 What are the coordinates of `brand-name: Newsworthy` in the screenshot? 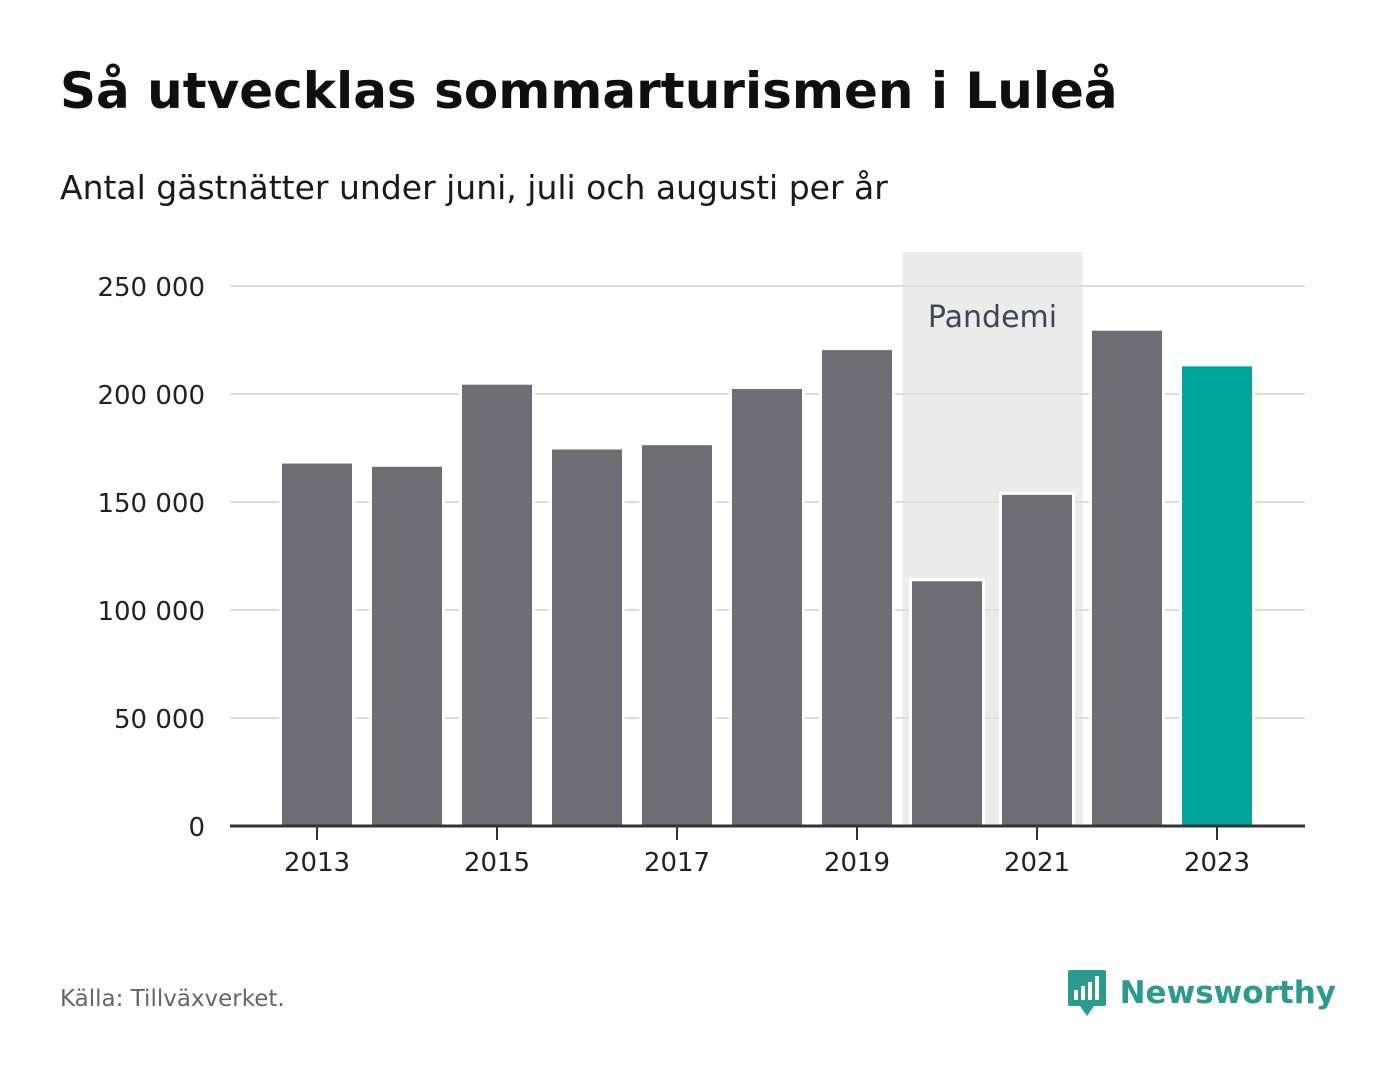 It's located at (1227, 993).